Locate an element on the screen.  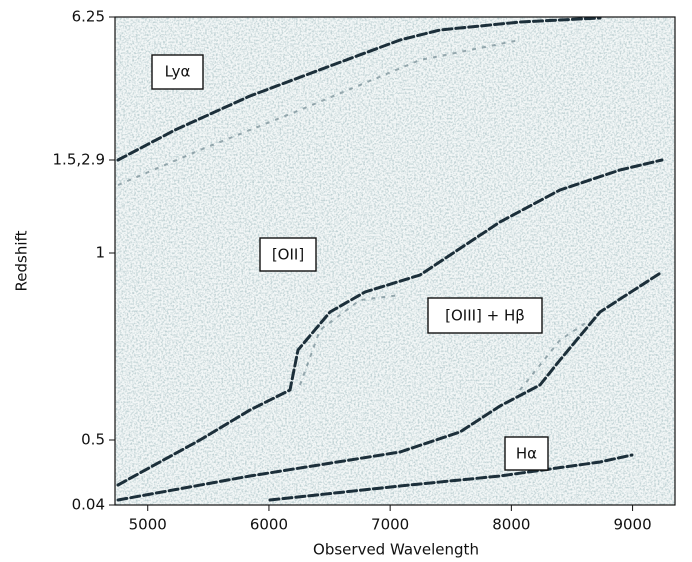
x-tick-label: 9000 is located at coordinates (632, 525).